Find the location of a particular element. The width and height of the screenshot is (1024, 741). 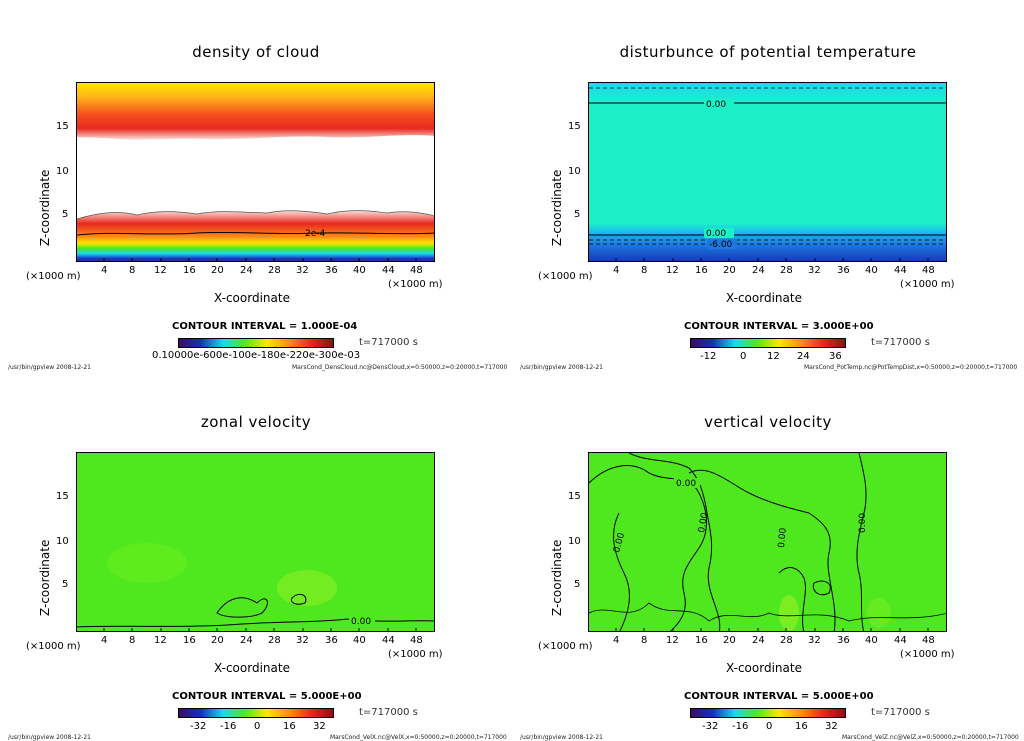

contour-interval: CONTOUR INTERVAL = 3.000E+00 is located at coordinates (779, 326).